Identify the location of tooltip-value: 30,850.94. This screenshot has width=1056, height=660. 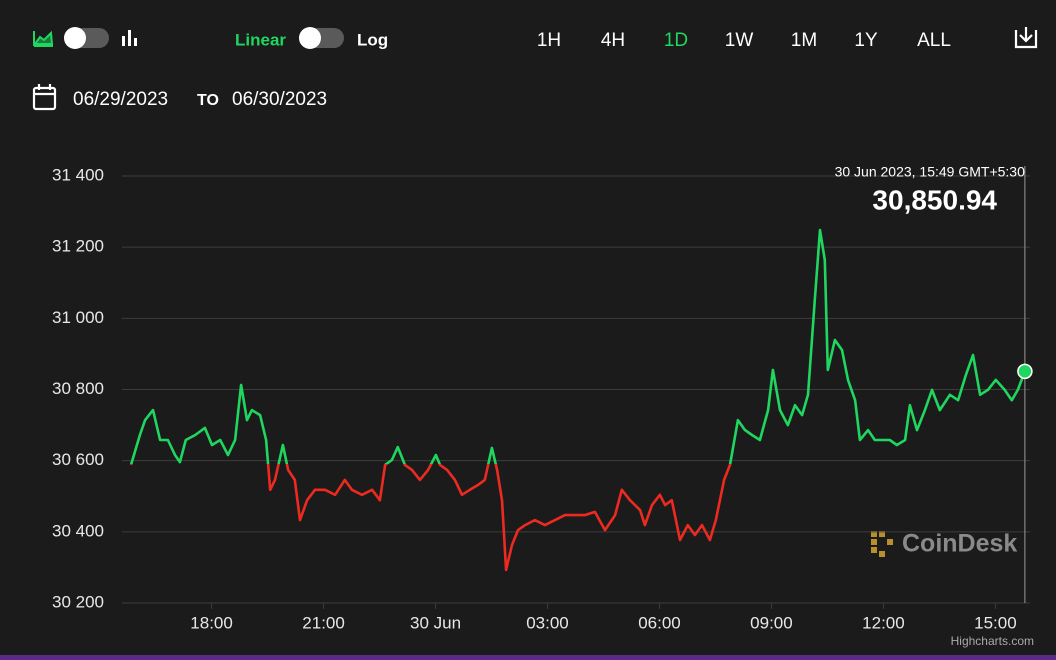
(934, 199).